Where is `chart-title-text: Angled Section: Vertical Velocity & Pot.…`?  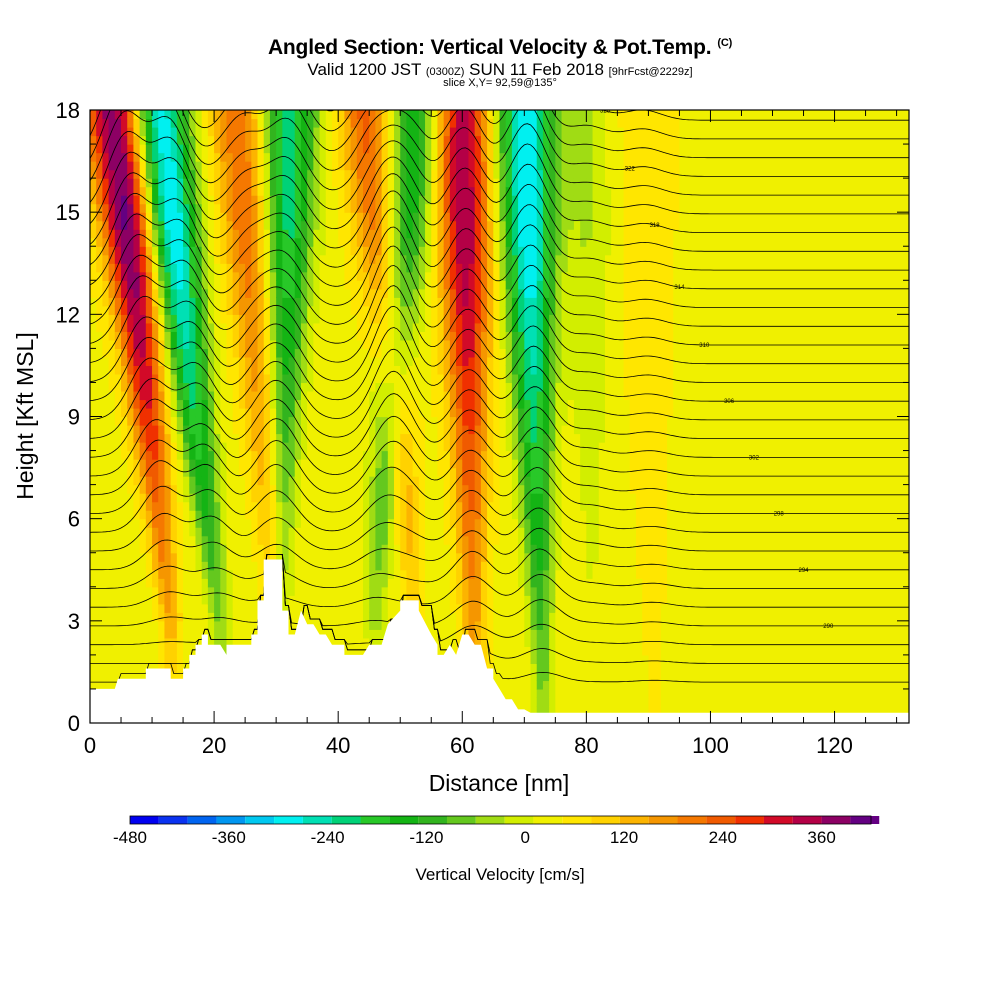
chart-title-text: Angled Section: Vertical Velocity & Pot.… is located at coordinates (489, 47).